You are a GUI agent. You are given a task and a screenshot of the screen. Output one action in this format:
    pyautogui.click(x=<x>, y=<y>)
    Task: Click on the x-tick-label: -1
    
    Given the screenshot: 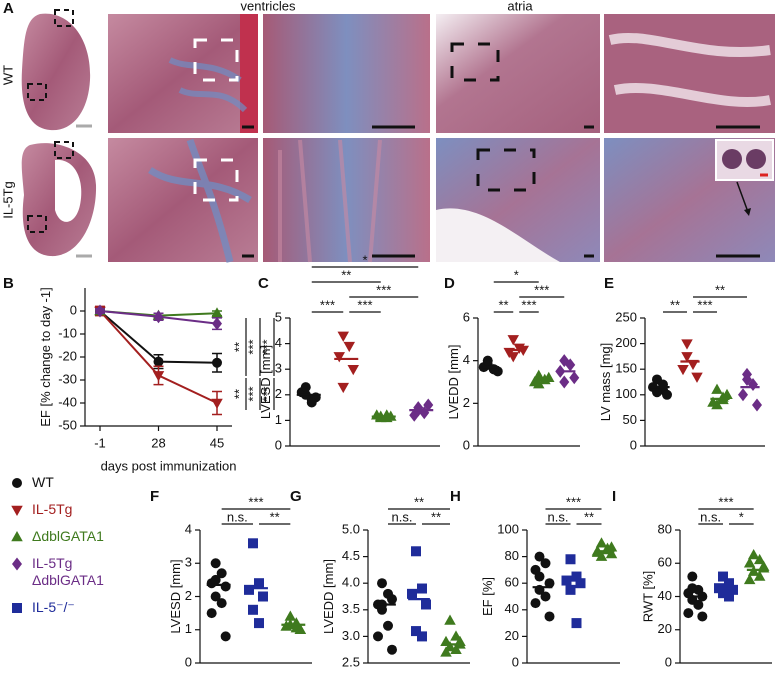 What is the action you would take?
    pyautogui.click(x=100, y=442)
    